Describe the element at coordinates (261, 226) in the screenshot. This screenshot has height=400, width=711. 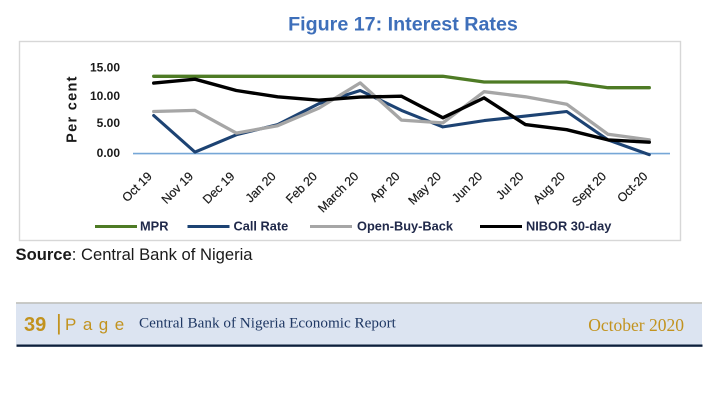
I see `svg-text: Call Rate` at that location.